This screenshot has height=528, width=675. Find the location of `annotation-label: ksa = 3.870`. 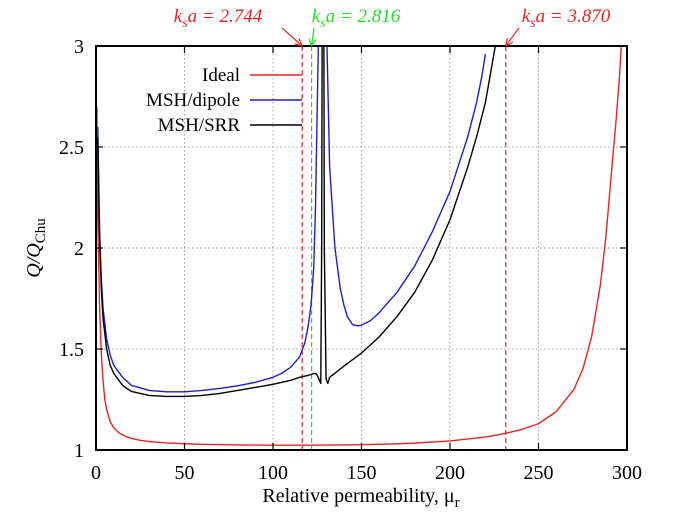

annotation-label: ksa = 3.870 is located at coordinates (566, 18).